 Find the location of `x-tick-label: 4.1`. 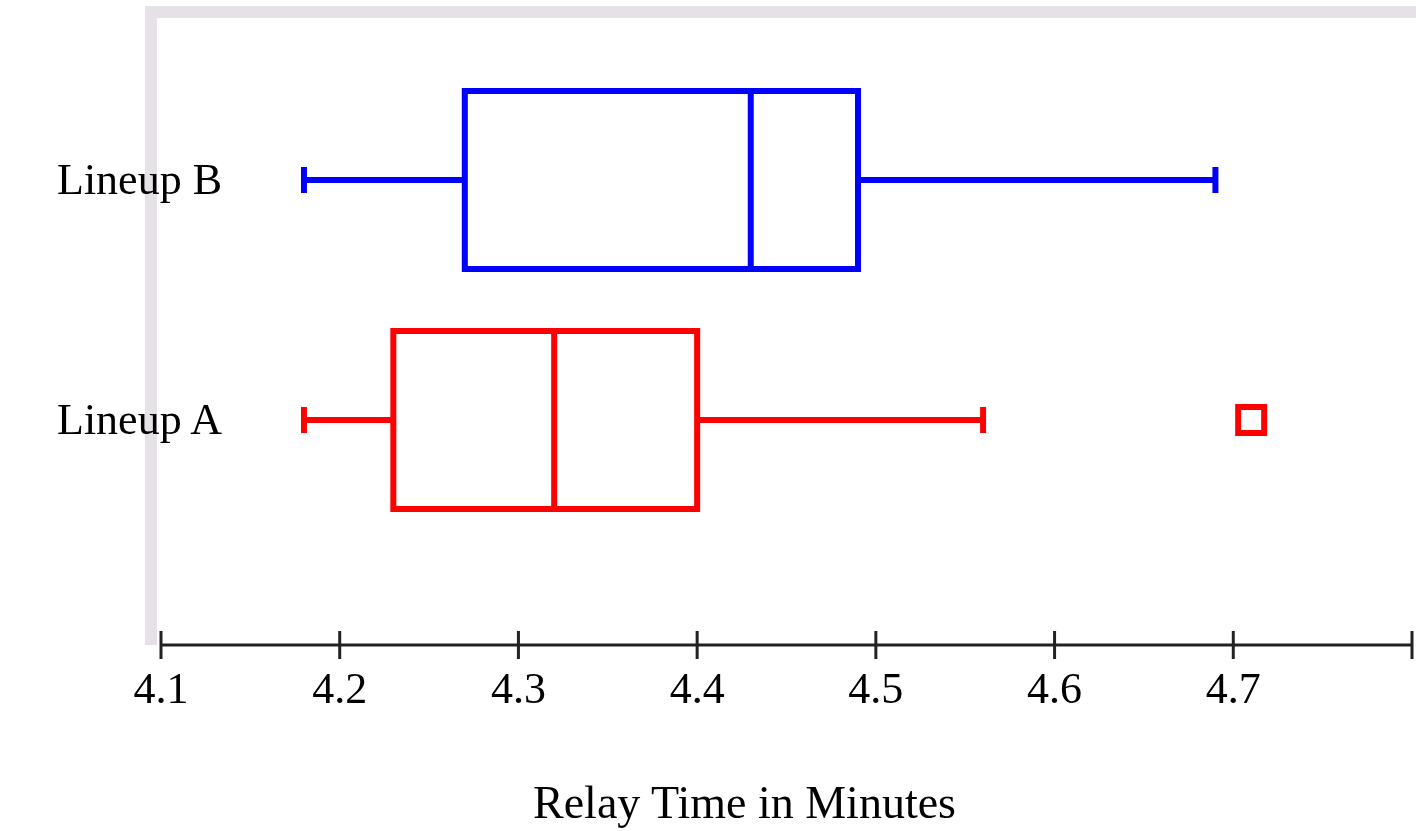

x-tick-label: 4.1 is located at coordinates (161, 688).